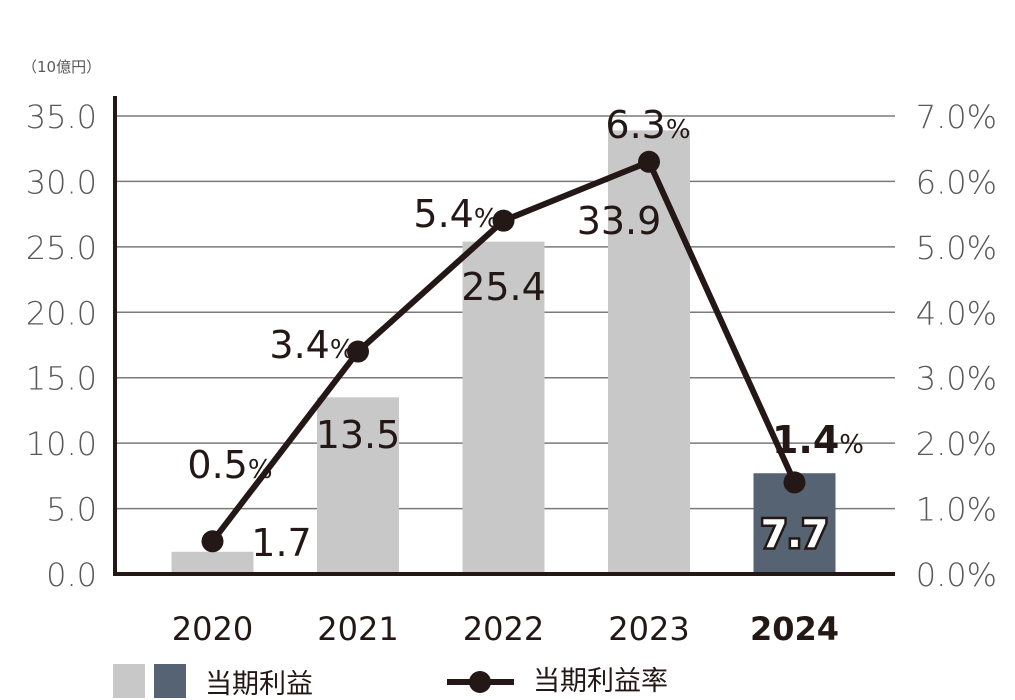  I want to click on legend: 当期利益 当期利益率, so click(390, 682).